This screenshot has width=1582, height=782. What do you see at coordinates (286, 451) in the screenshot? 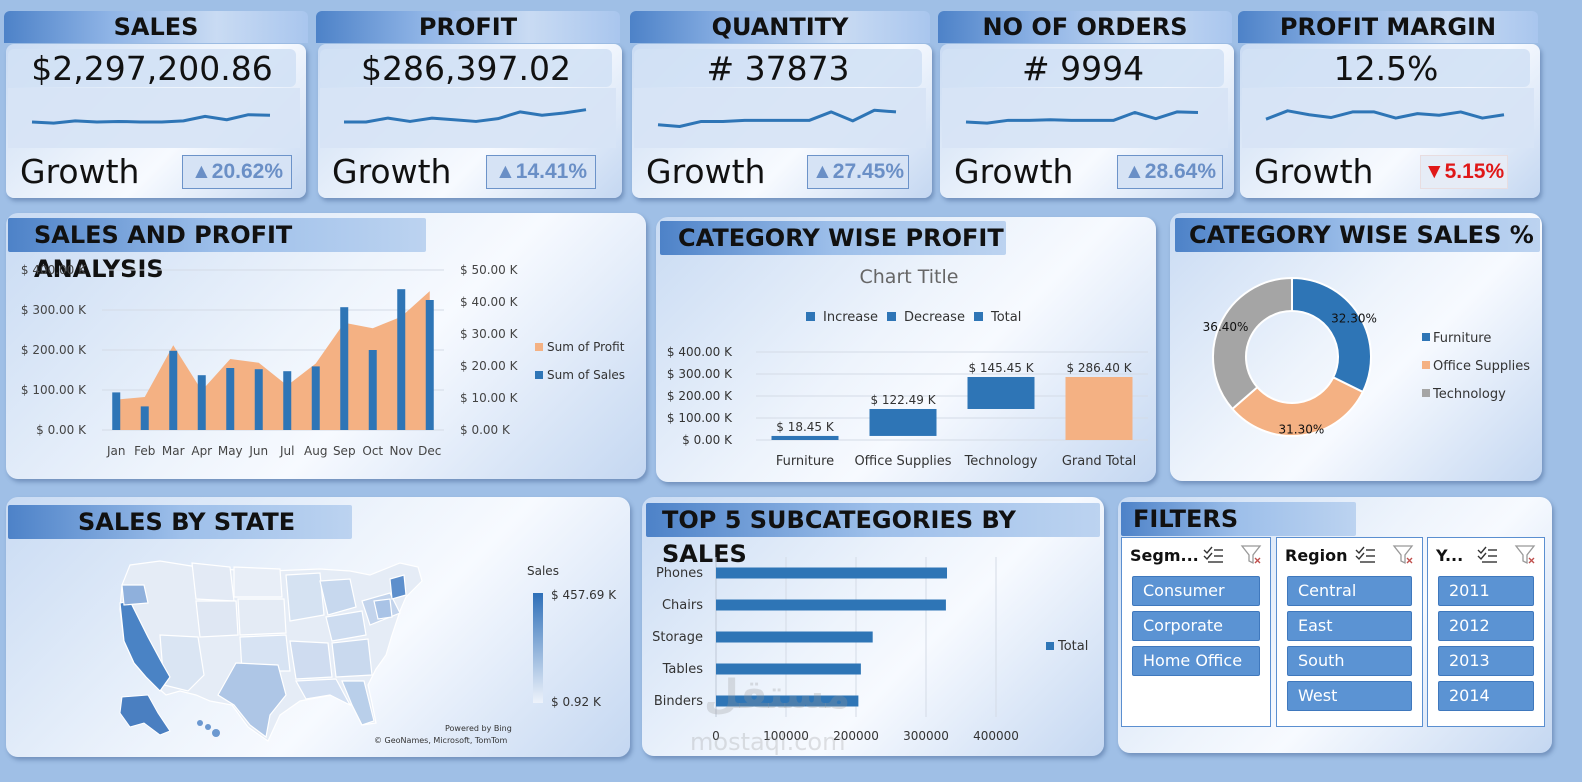
I see `month-label: Jul` at bounding box center [286, 451].